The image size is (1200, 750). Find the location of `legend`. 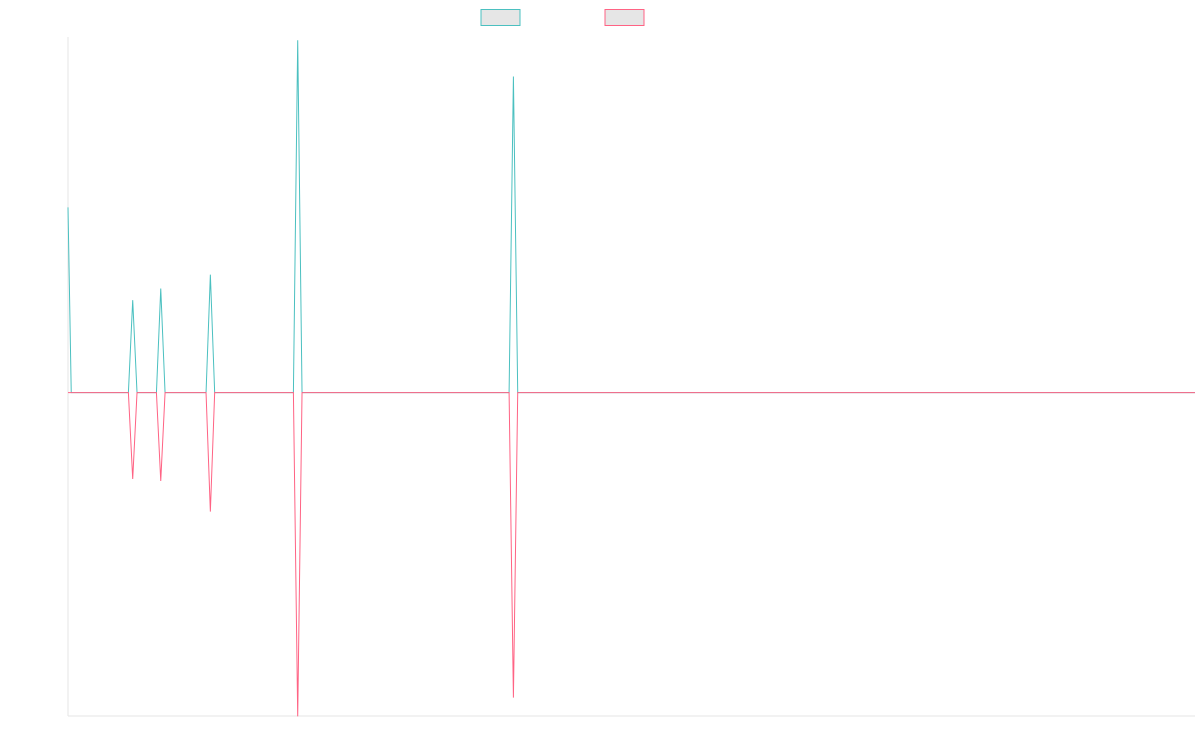

legend is located at coordinates (562, 17).